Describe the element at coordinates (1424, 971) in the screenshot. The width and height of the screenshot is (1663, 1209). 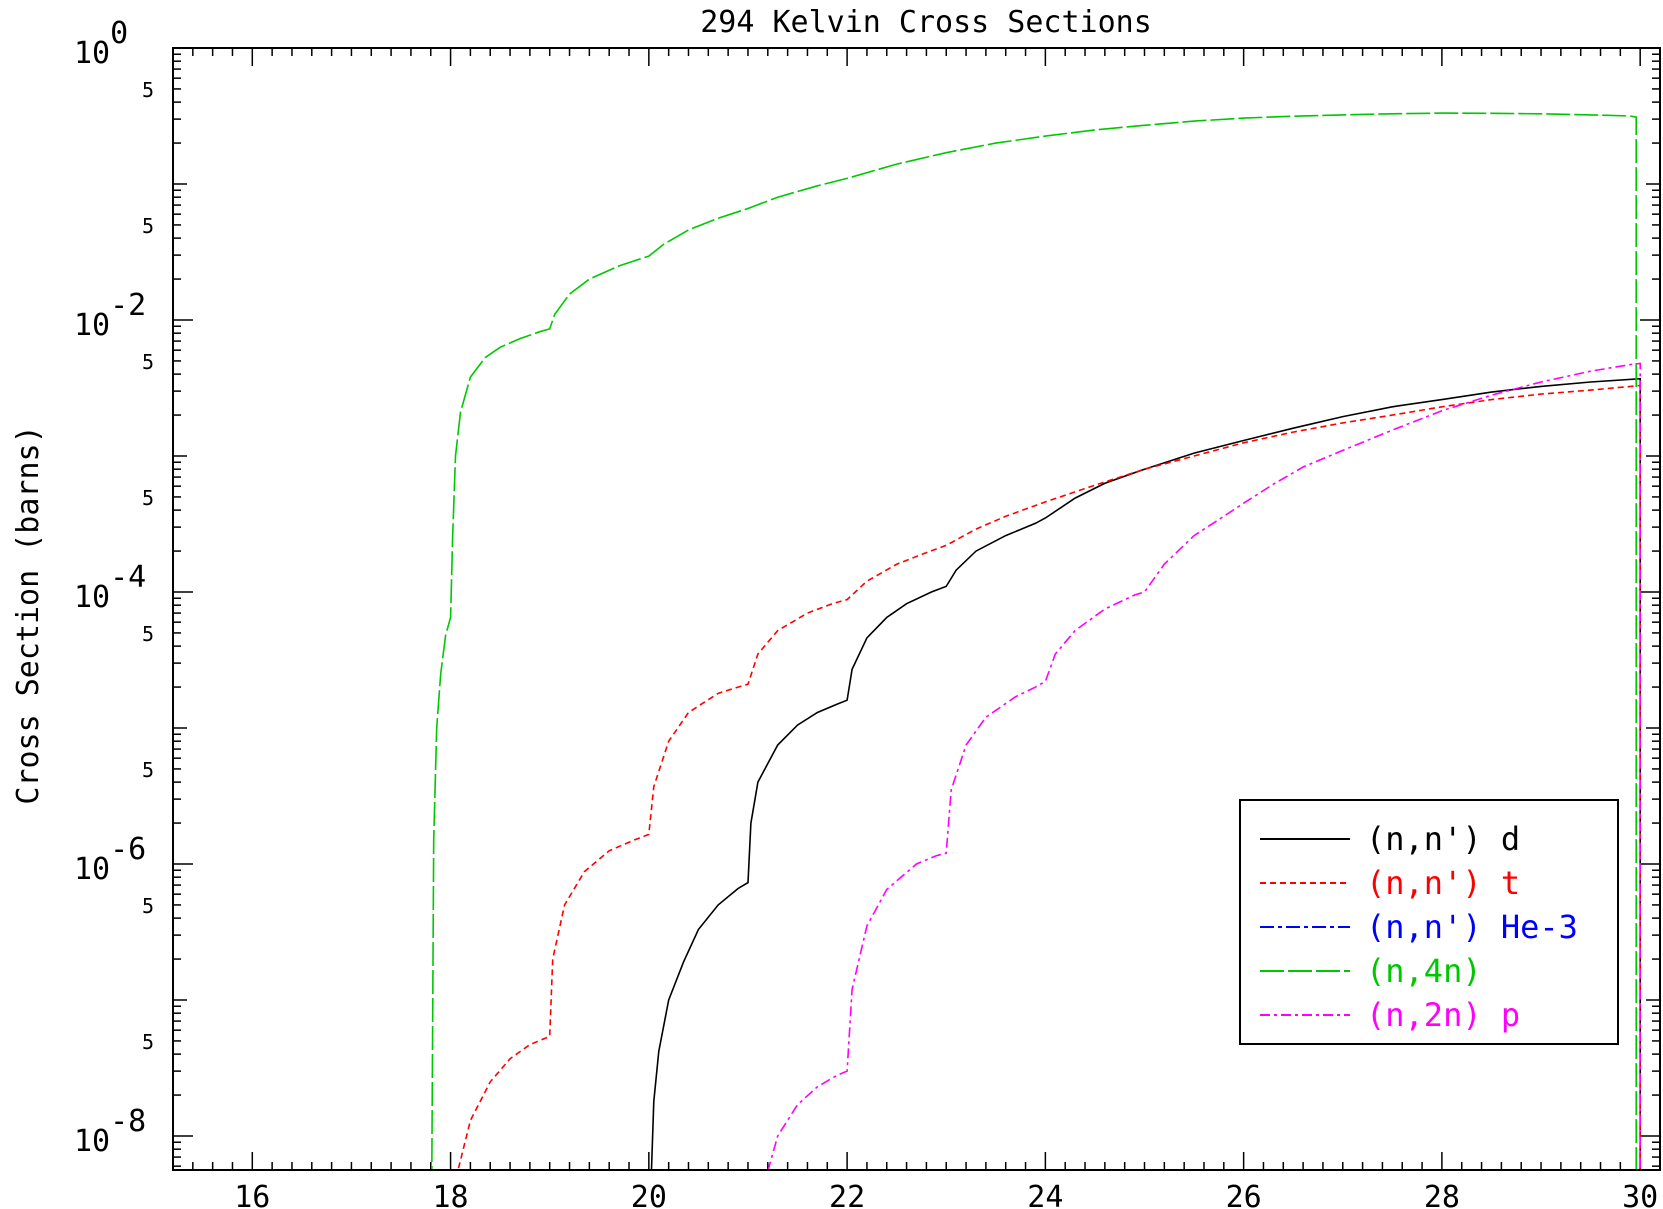
I see `legend-label: (n,4n)` at that location.